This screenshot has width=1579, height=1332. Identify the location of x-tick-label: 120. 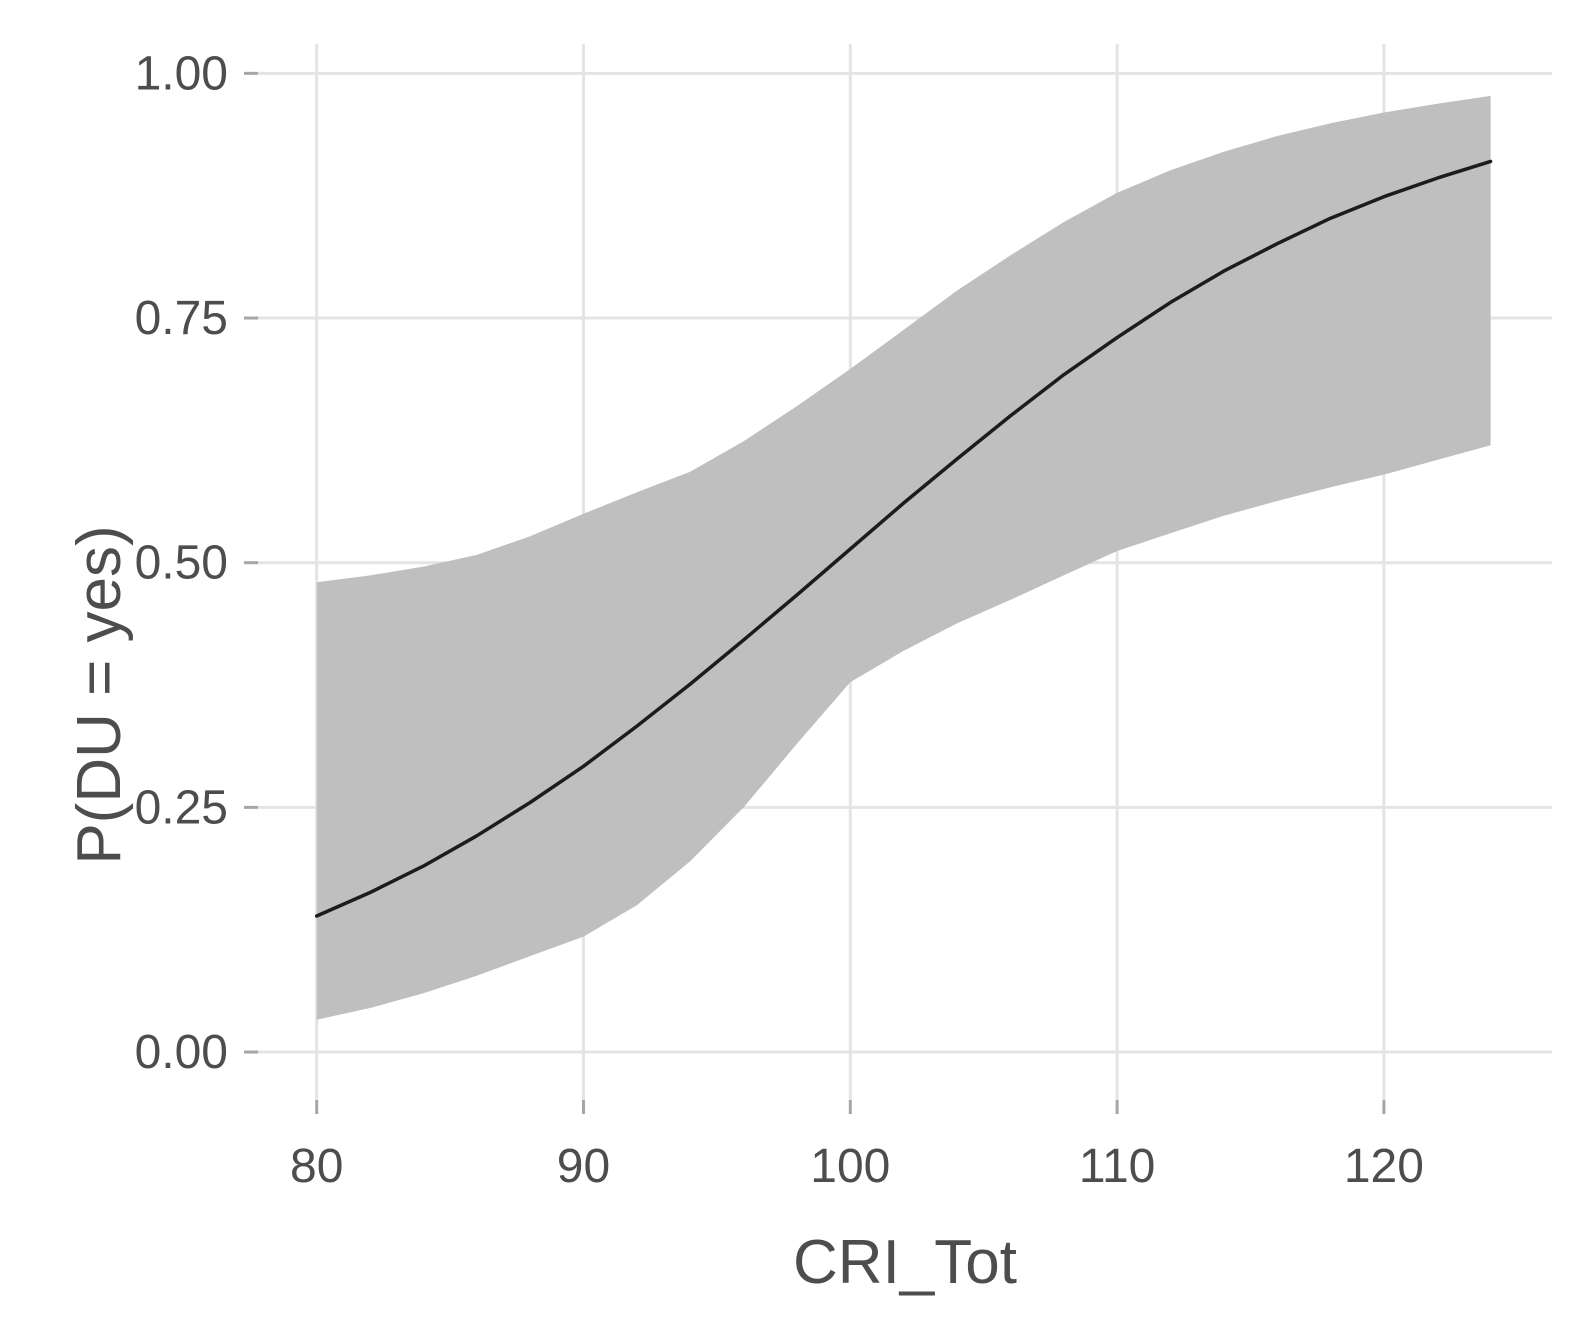
(1384, 1166).